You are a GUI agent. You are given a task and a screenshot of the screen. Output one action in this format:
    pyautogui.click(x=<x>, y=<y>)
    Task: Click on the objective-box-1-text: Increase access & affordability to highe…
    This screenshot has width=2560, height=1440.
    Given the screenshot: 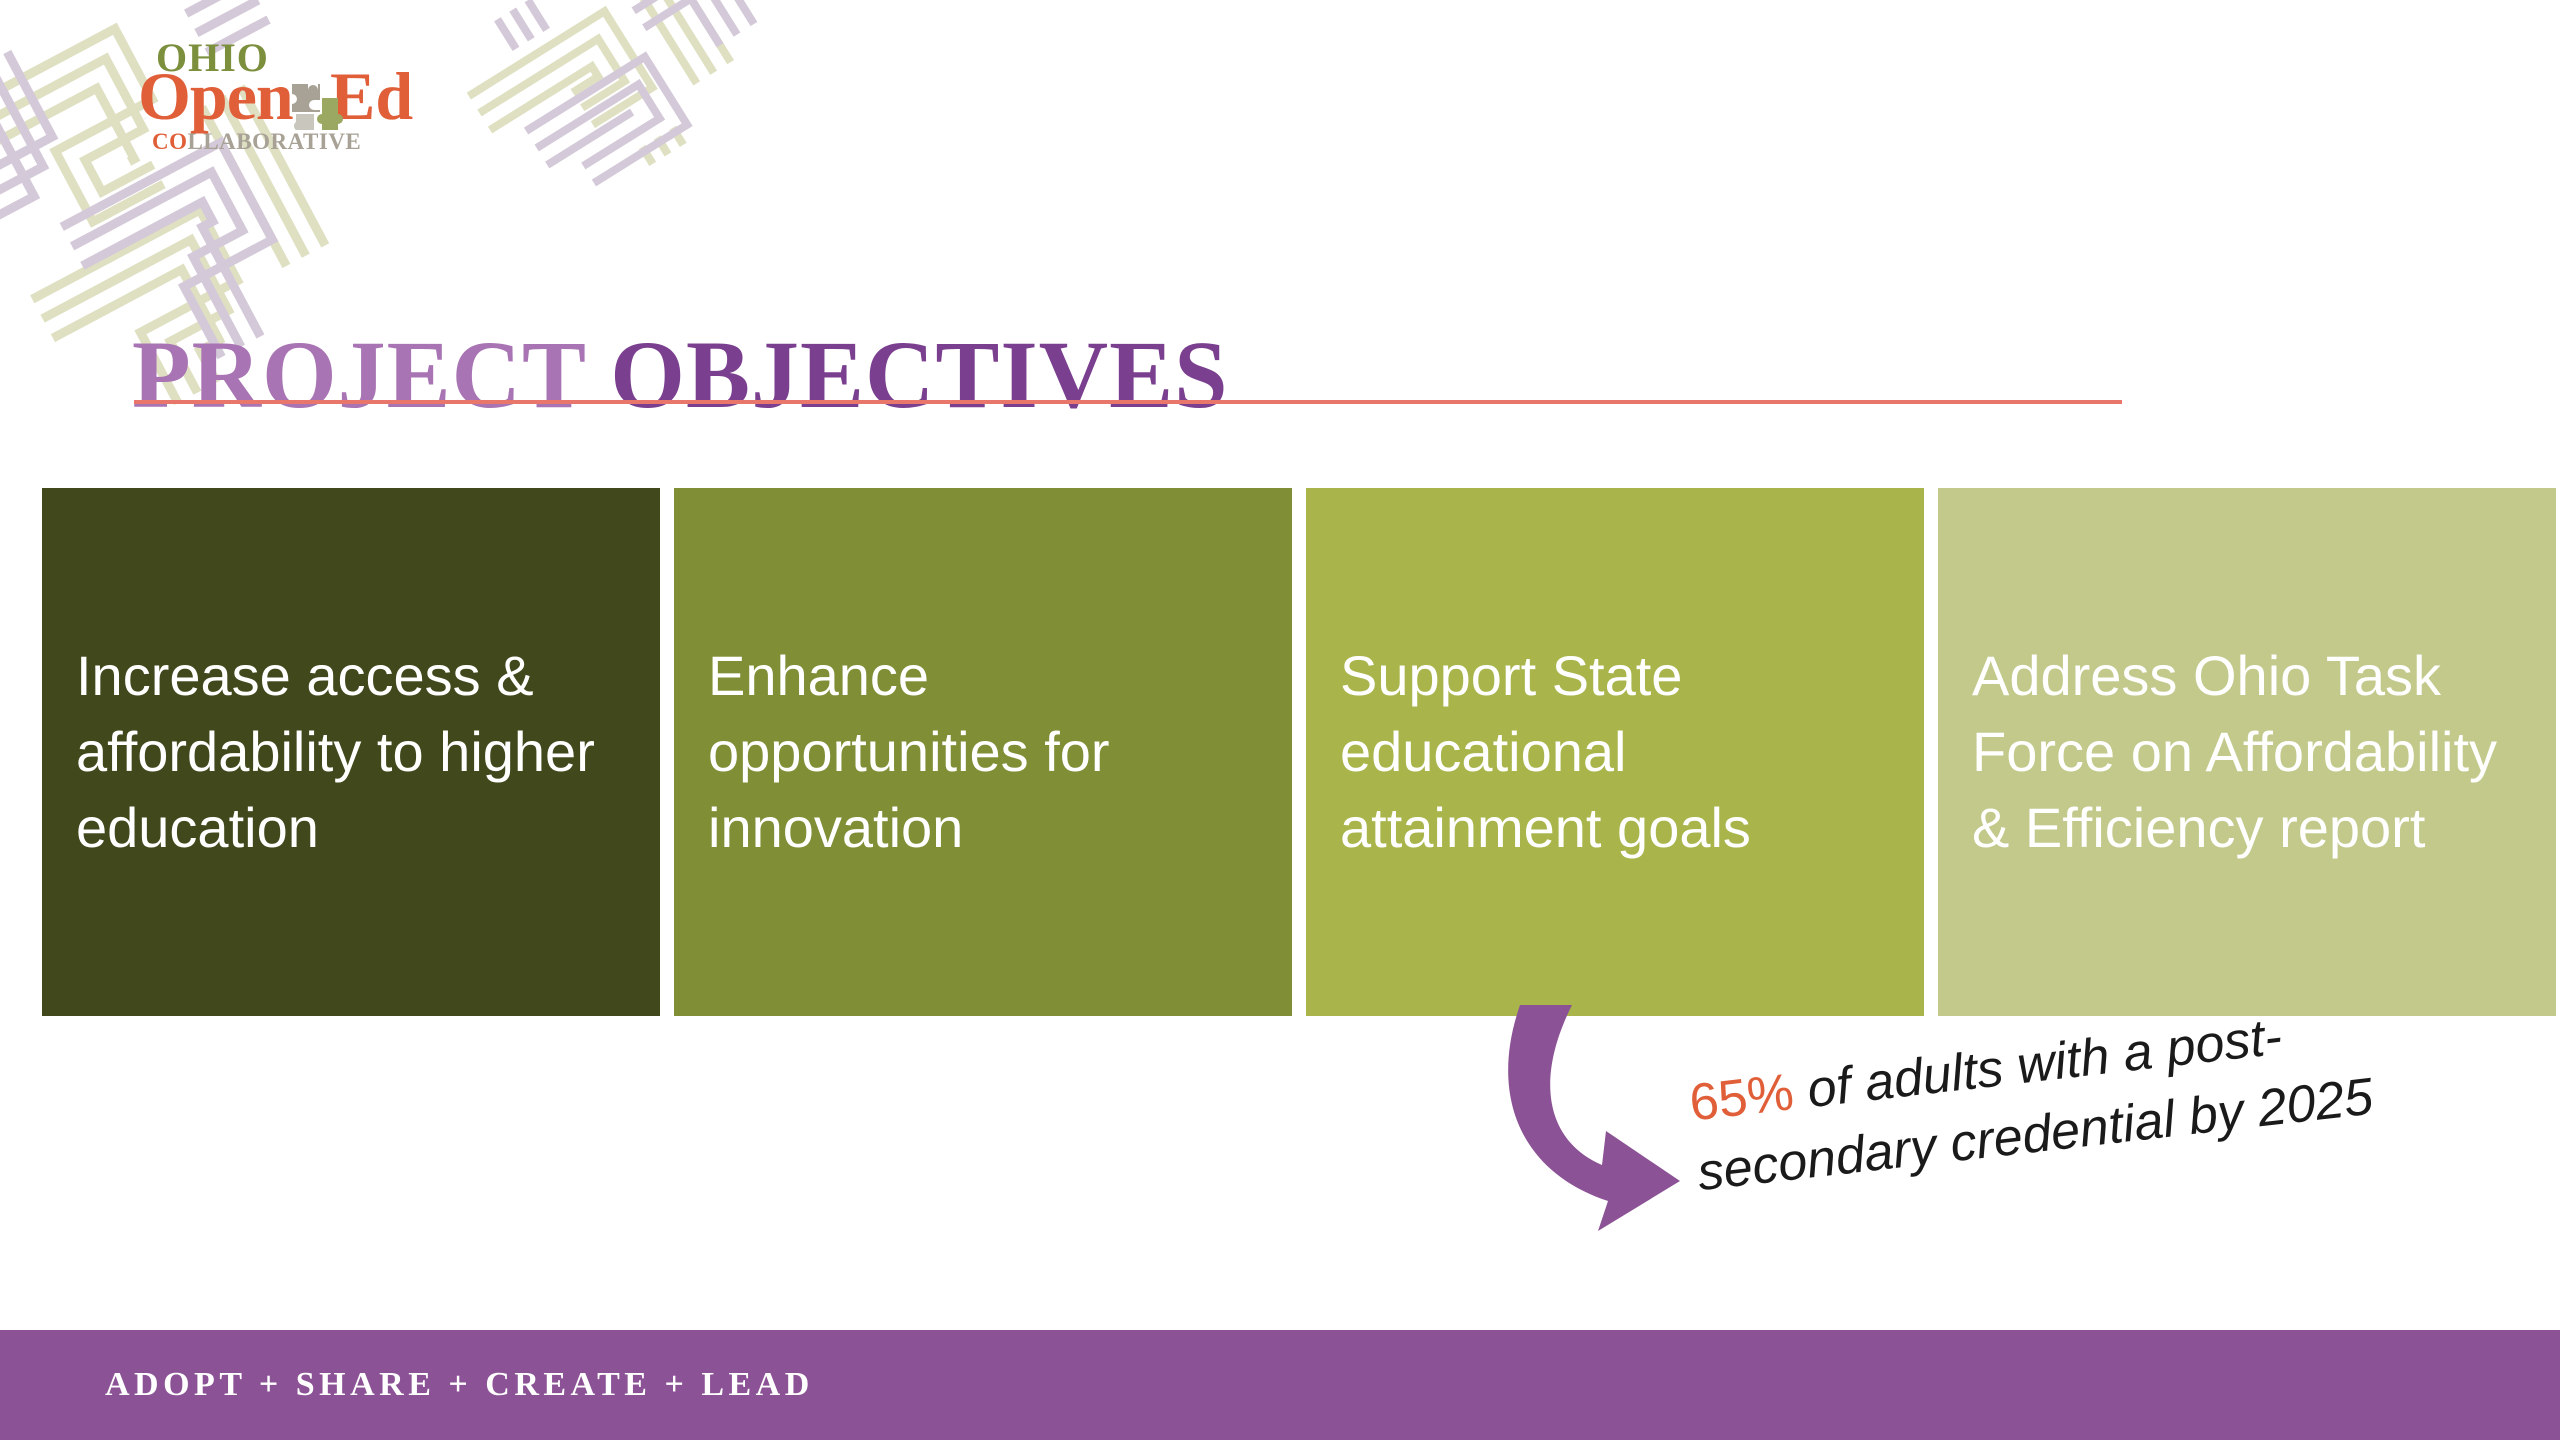 What is the action you would take?
    pyautogui.click(x=335, y=751)
    